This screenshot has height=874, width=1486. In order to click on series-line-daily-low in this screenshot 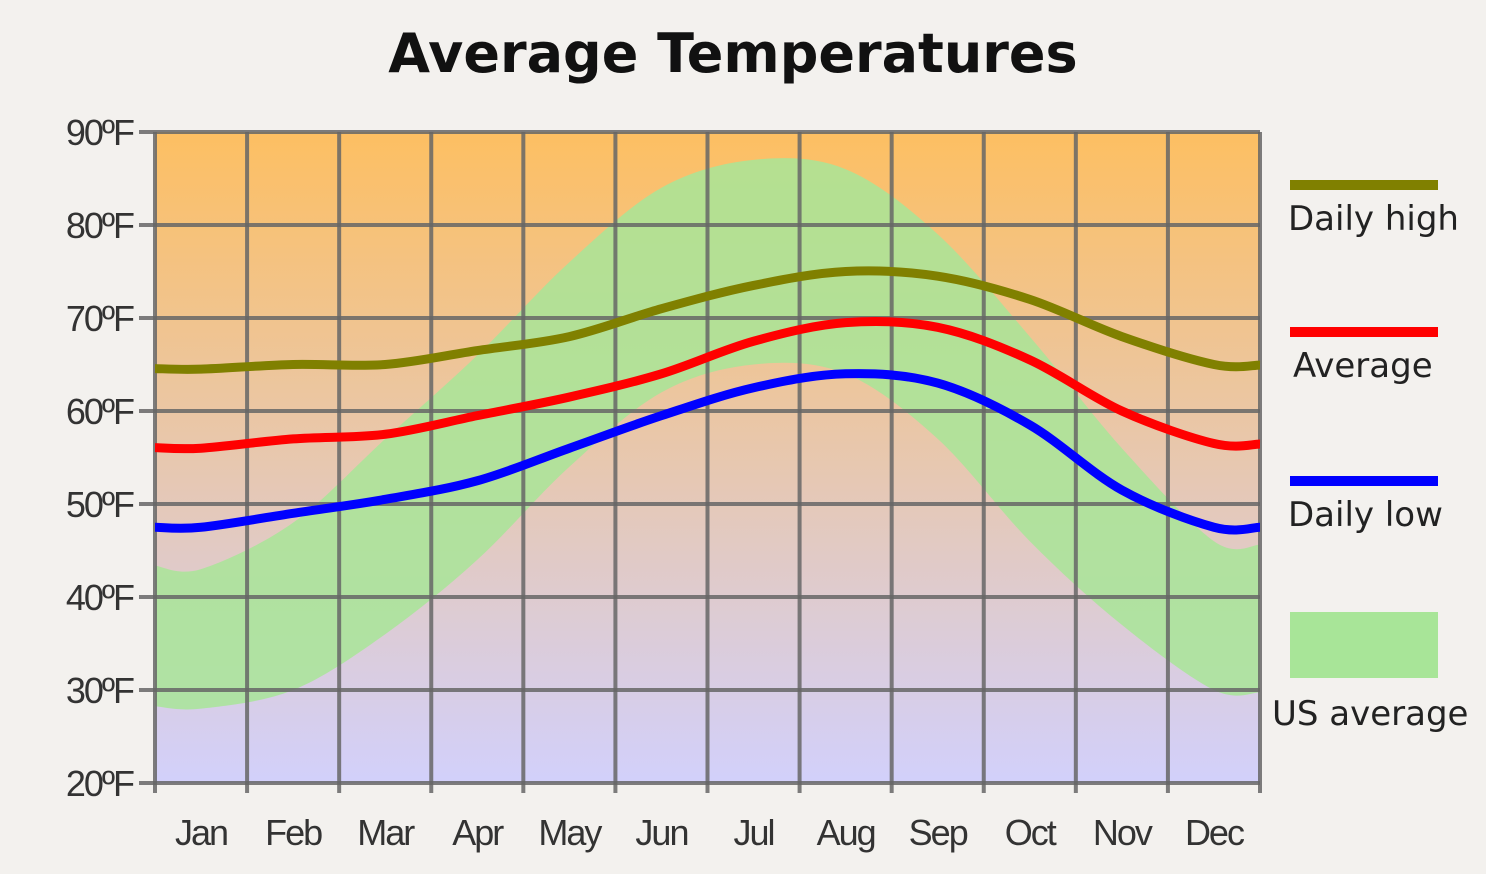, I will do `click(707, 452)`.